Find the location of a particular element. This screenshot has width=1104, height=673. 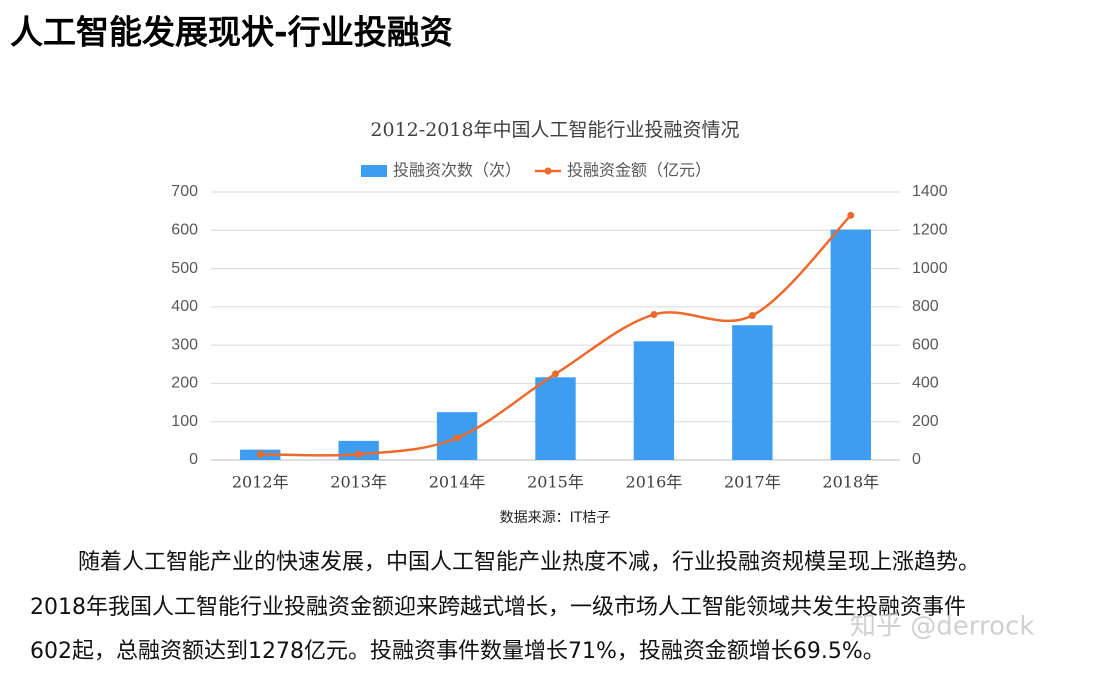

chart-title: 2012-2018年中国人工智能行业投融资情况 is located at coordinates (554, 130).